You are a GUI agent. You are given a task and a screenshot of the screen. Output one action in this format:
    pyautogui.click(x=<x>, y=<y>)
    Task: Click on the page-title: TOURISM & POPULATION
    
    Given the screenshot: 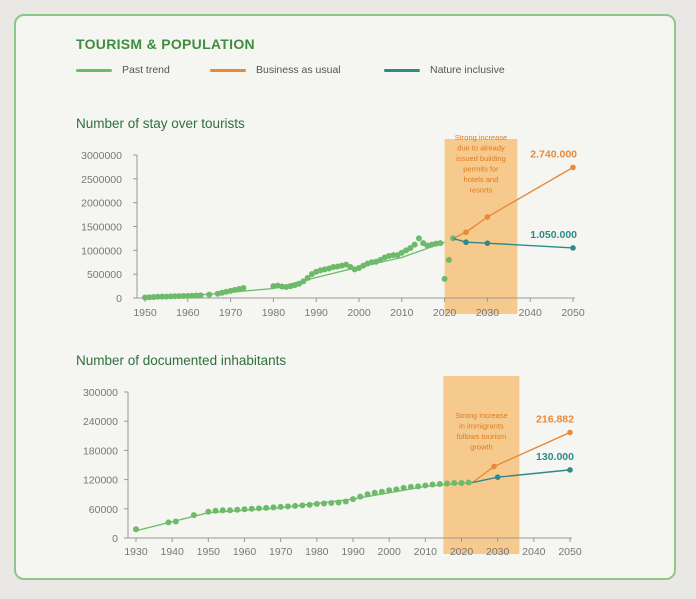 What is the action you would take?
    pyautogui.click(x=165, y=44)
    